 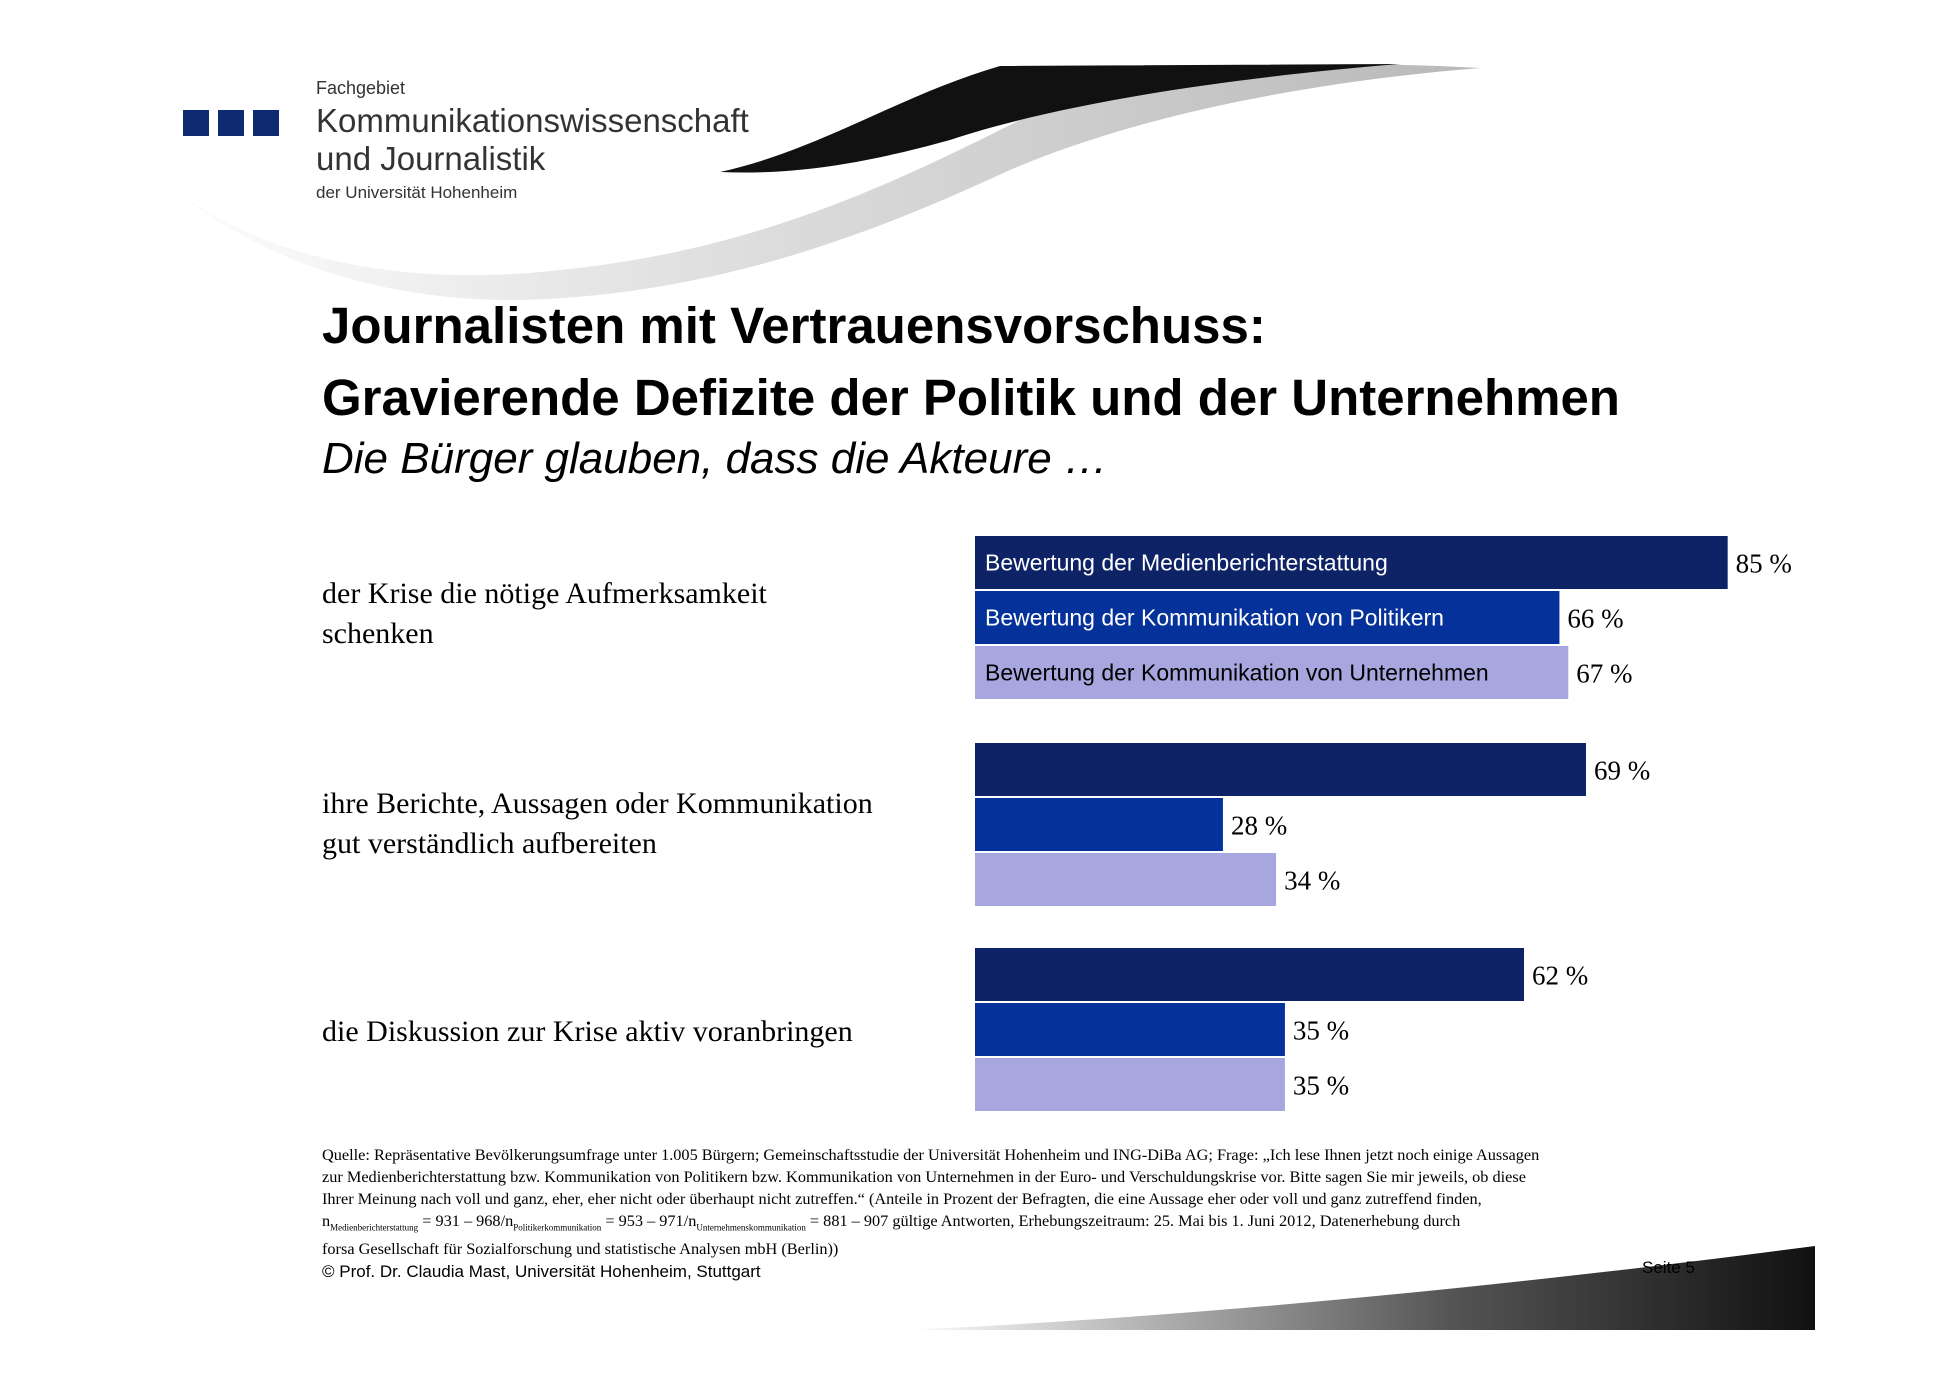 I want to click on institute-logo, so click(x=231, y=123).